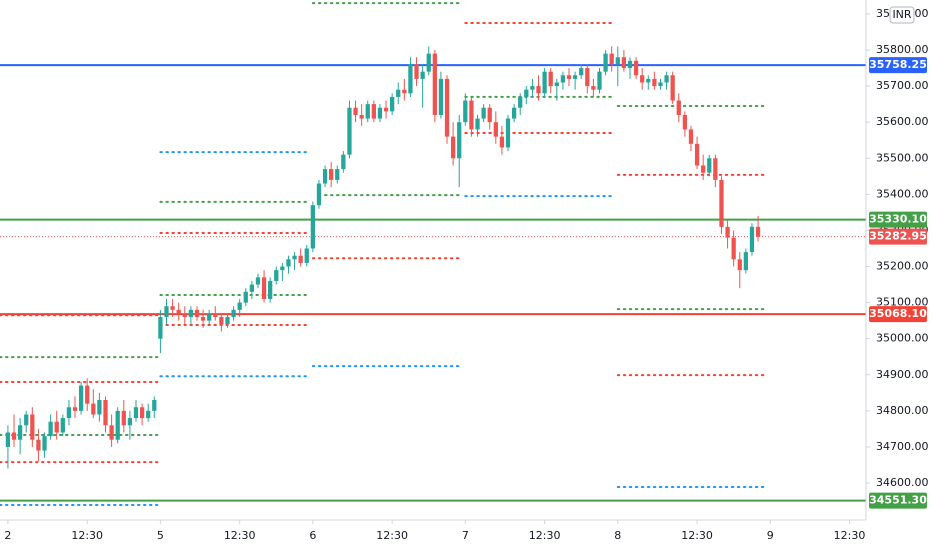 The image size is (932, 550). I want to click on price-label: 35068.10, so click(898, 313).